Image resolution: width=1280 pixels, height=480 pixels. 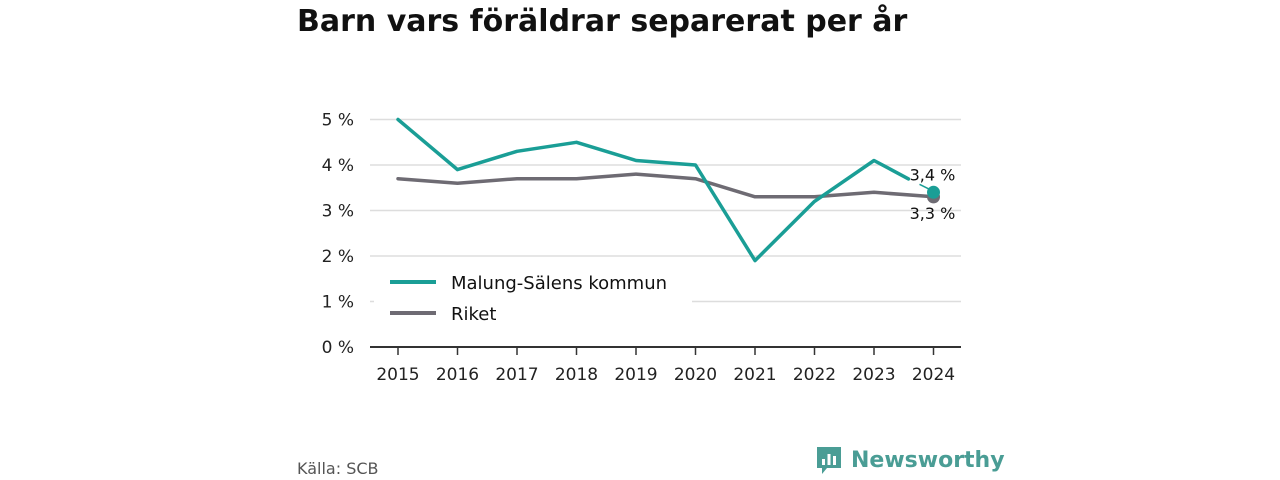 What do you see at coordinates (814, 375) in the screenshot?
I see `x-tick-label: 2022` at bounding box center [814, 375].